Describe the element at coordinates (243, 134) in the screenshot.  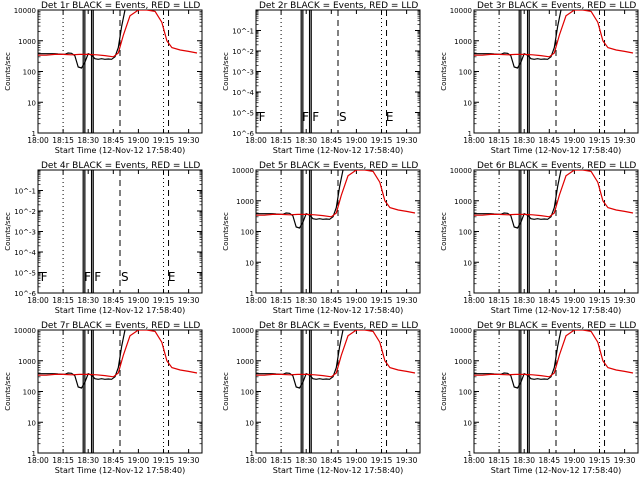
I see `y-tick-label: 10^-6` at that location.